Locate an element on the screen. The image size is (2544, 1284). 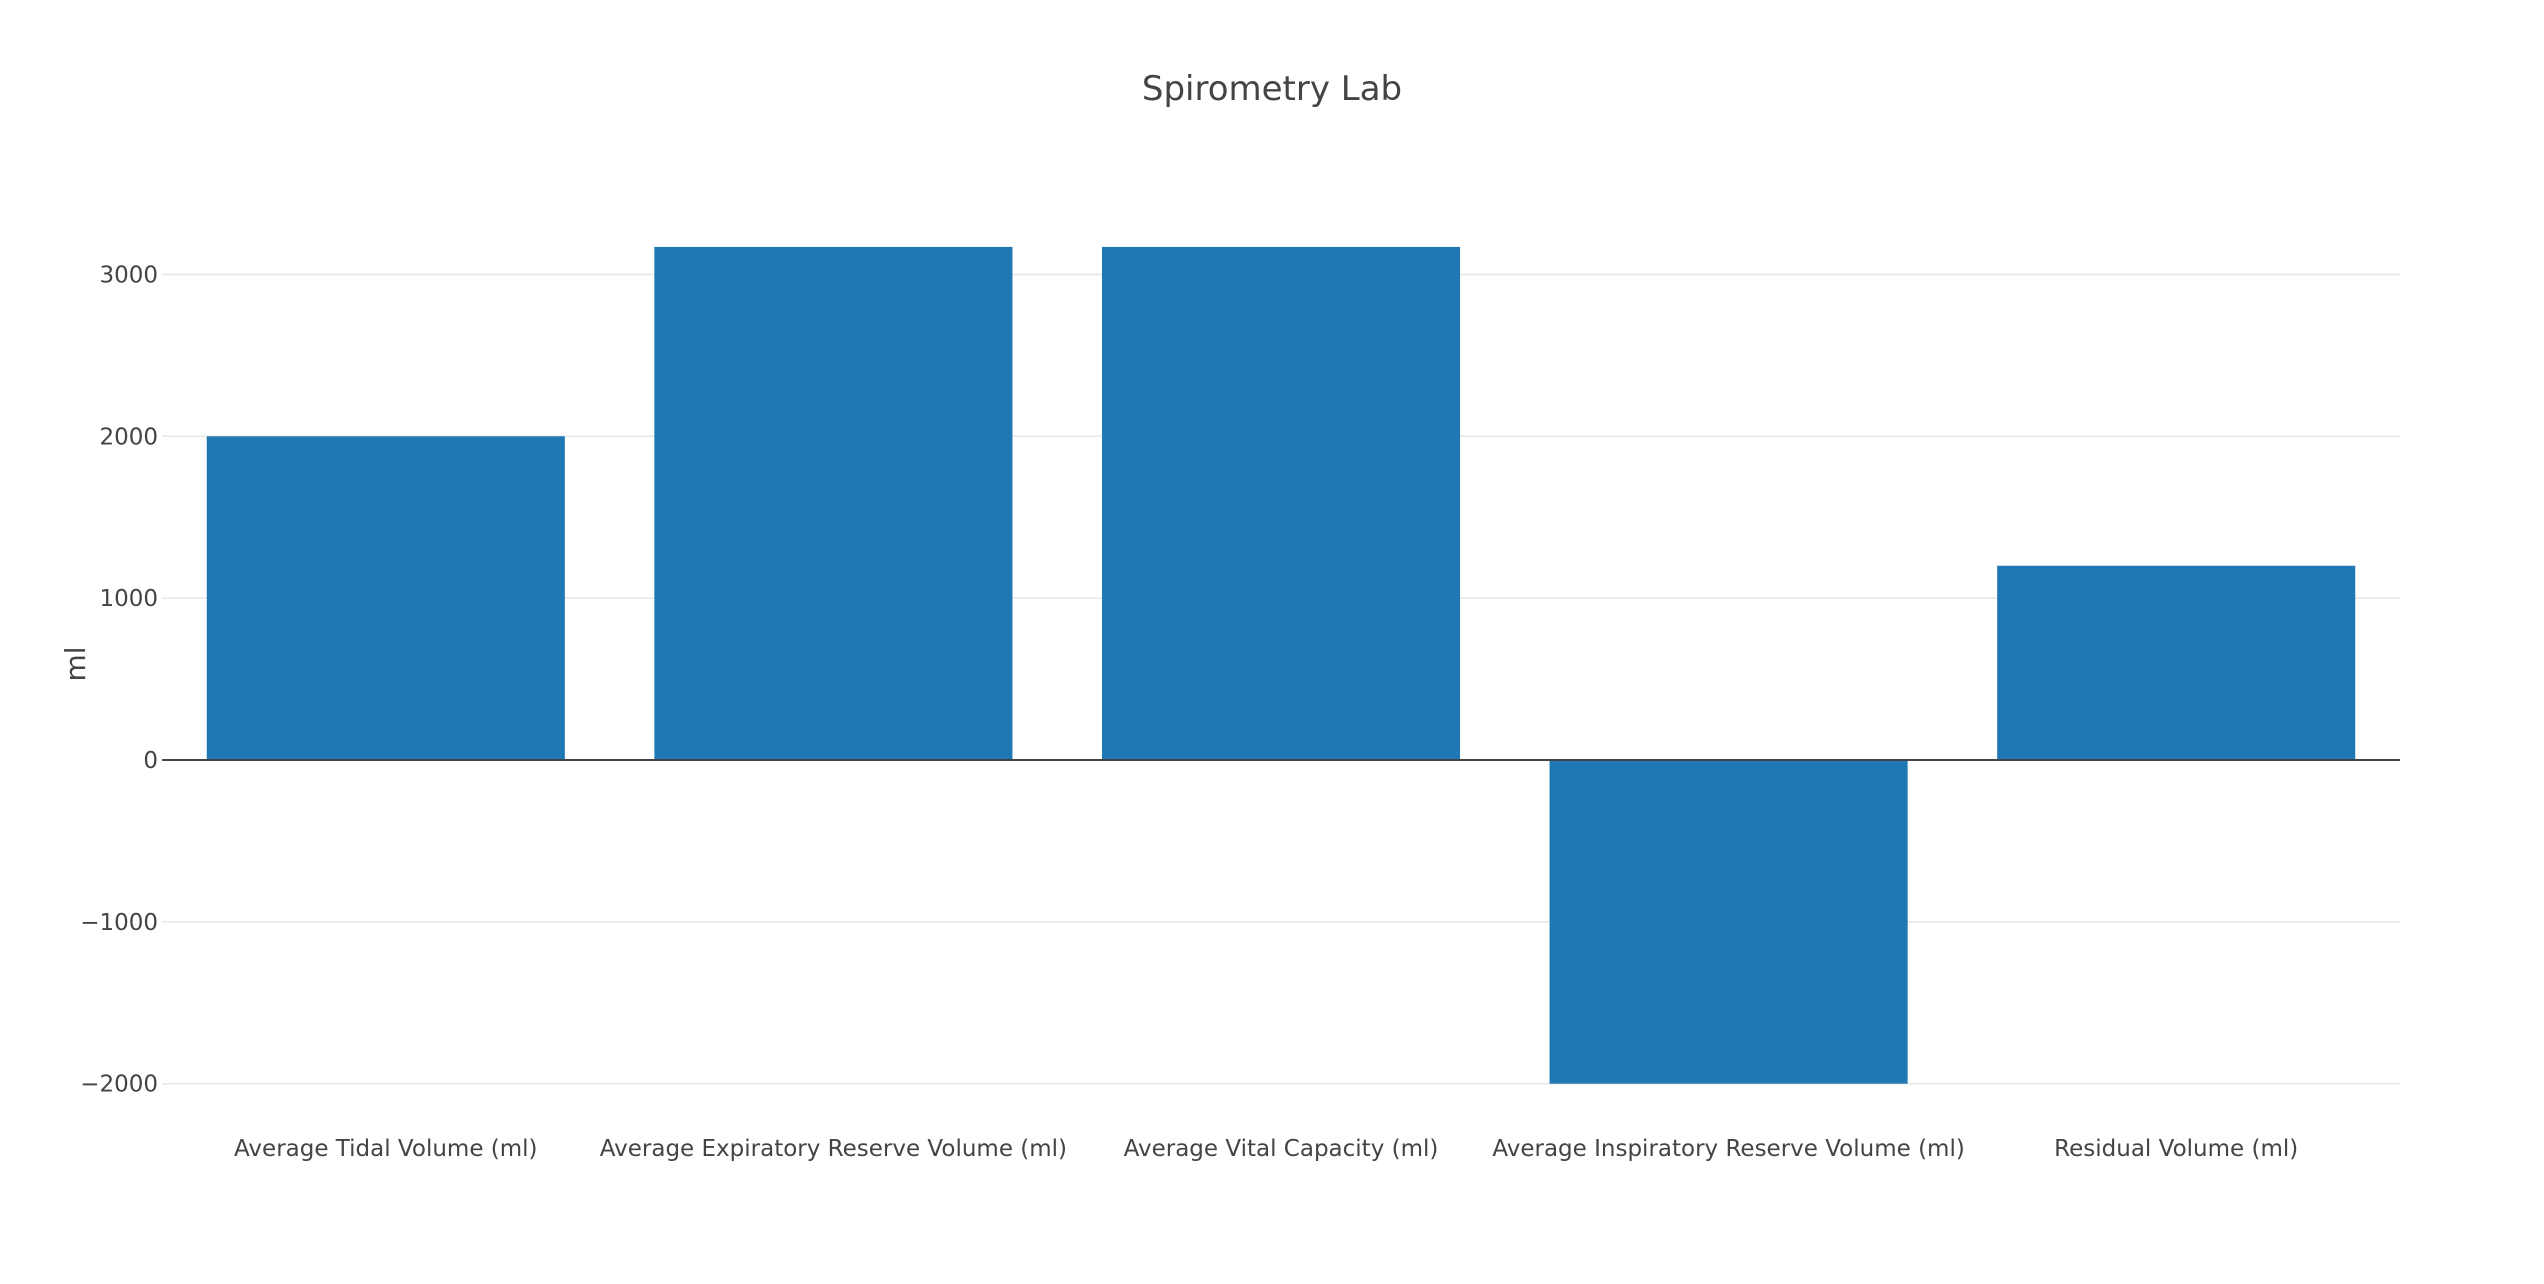
chart-title: Spirometry Lab is located at coordinates (1272, 89).